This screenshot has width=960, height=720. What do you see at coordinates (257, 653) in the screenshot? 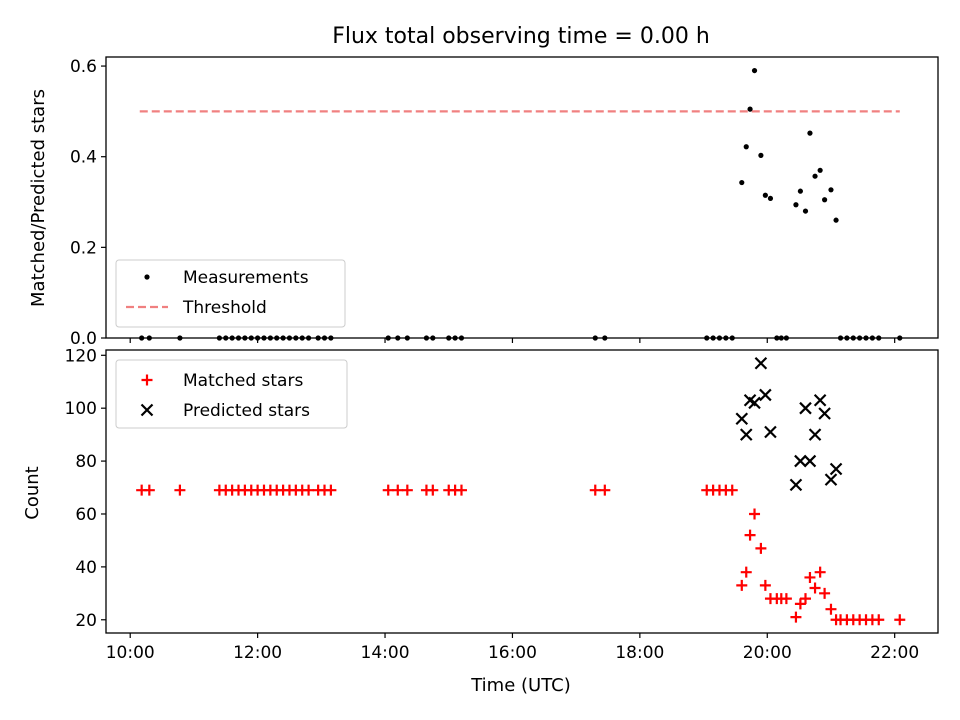
I see `count-x-tick-label: 12:00` at bounding box center [257, 653].